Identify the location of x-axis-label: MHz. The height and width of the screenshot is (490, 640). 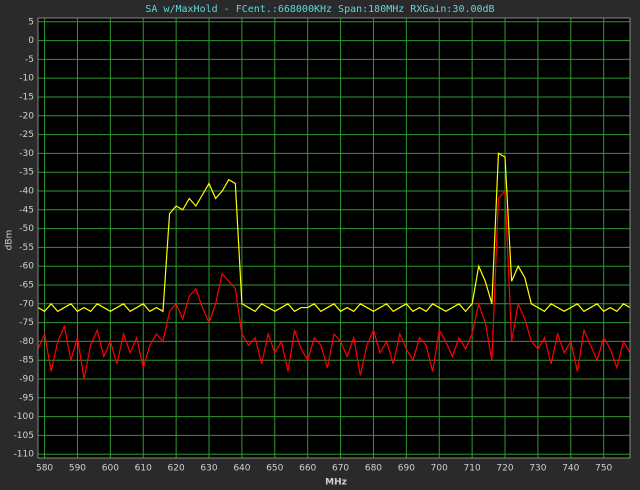
(336, 483).